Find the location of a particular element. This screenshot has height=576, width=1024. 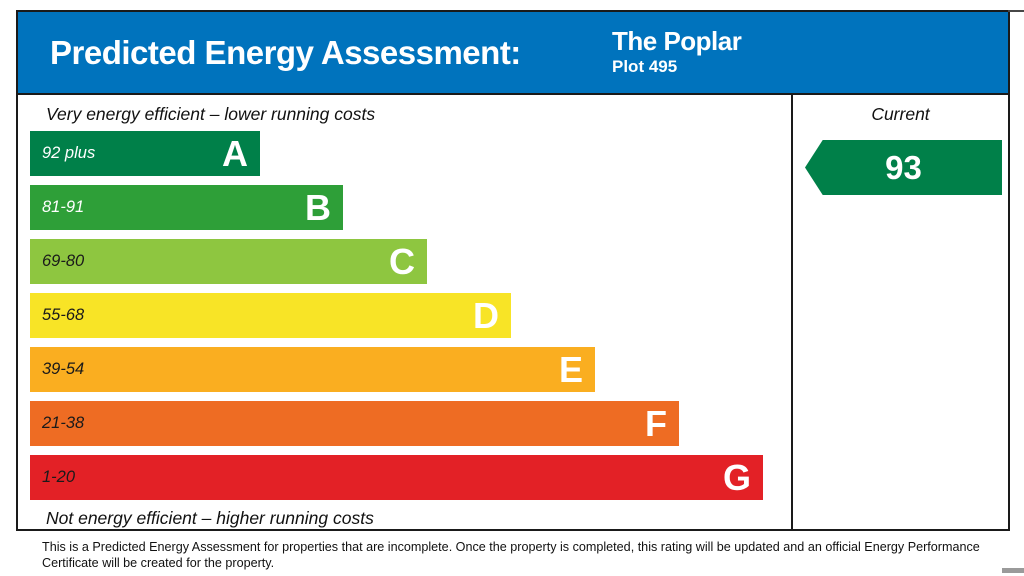

band-letter: C is located at coordinates (402, 261).